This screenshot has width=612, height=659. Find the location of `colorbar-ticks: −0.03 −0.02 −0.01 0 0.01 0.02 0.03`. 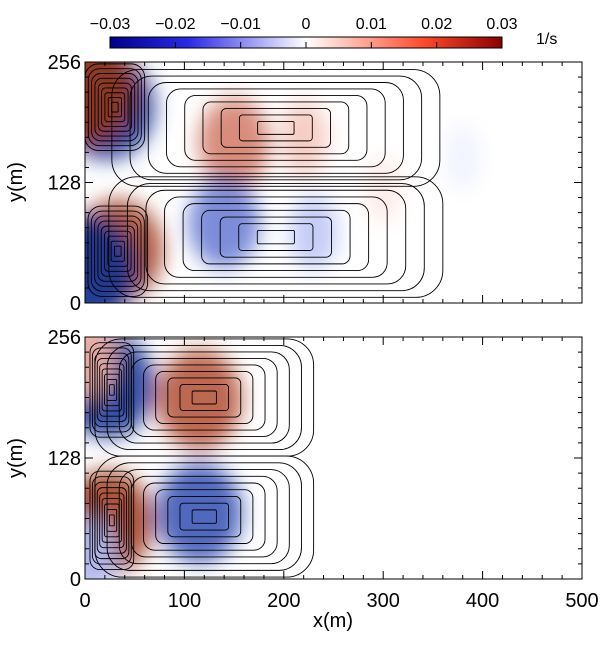

colorbar-ticks: −0.03 −0.02 −0.01 0 0.01 0.02 0.03 is located at coordinates (304, 32).